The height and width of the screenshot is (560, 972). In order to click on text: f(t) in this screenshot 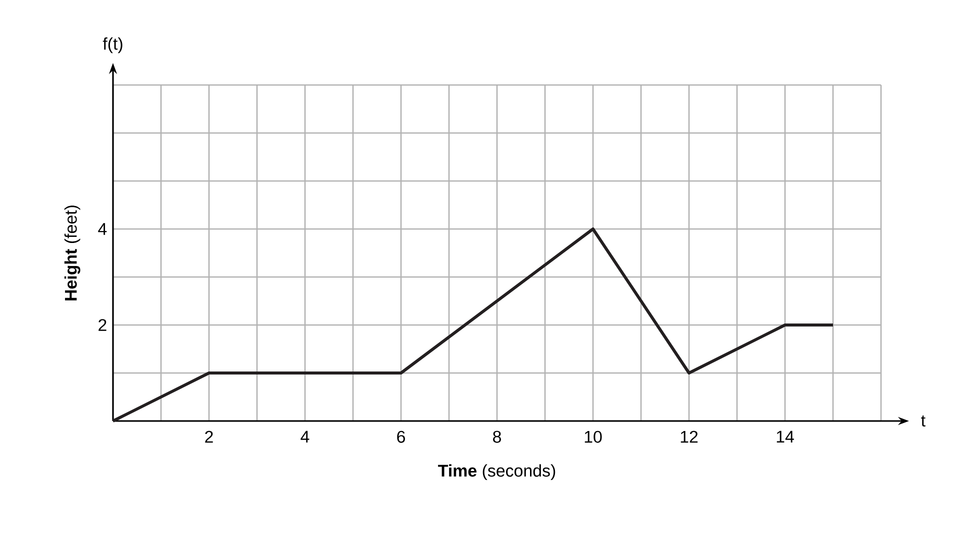, I will do `click(112, 45)`.